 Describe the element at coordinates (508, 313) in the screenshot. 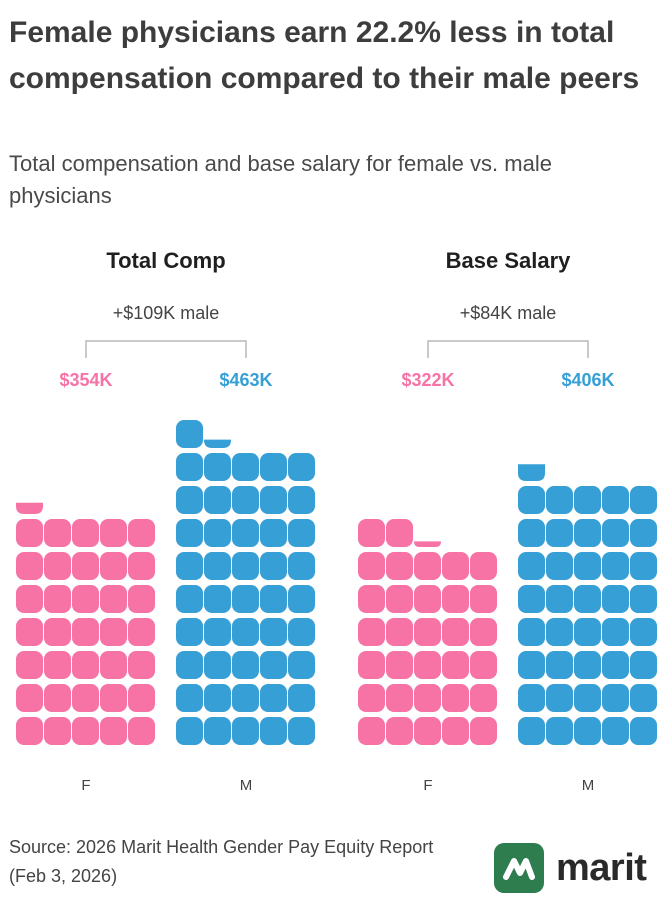

I see `difference-label: +$84K male` at that location.